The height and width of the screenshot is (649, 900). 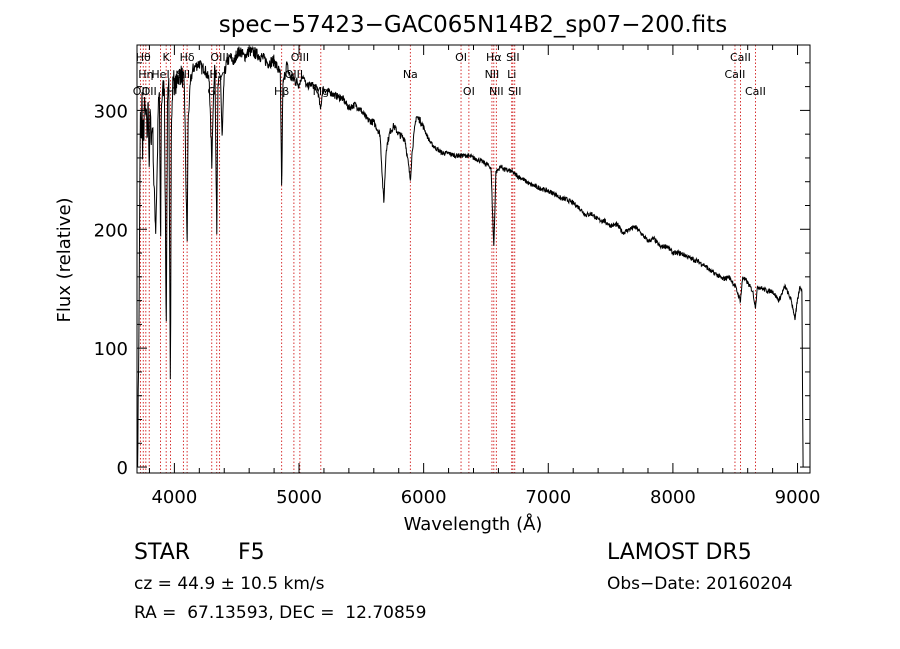 I want to click on object-class: STAR, so click(x=162, y=552).